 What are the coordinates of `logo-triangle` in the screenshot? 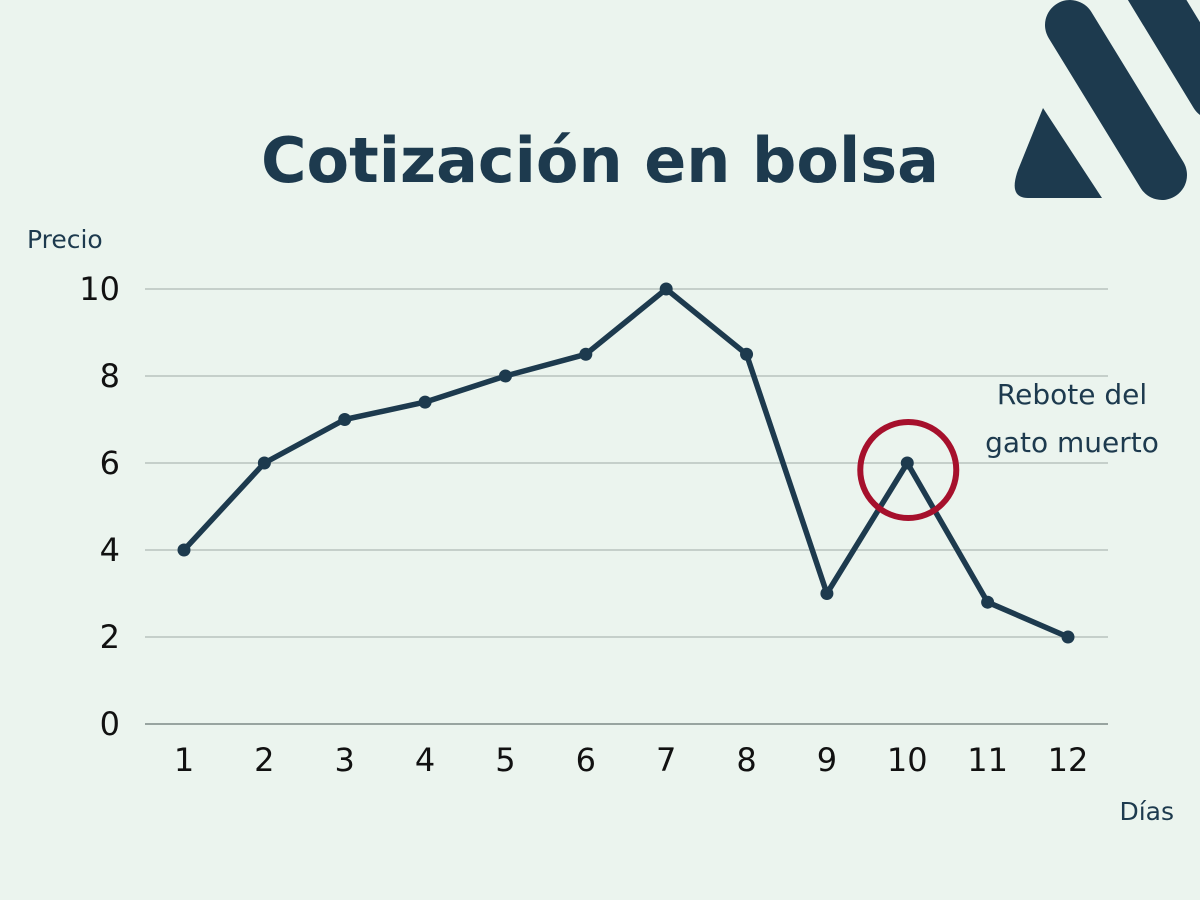 It's located at (1058, 153).